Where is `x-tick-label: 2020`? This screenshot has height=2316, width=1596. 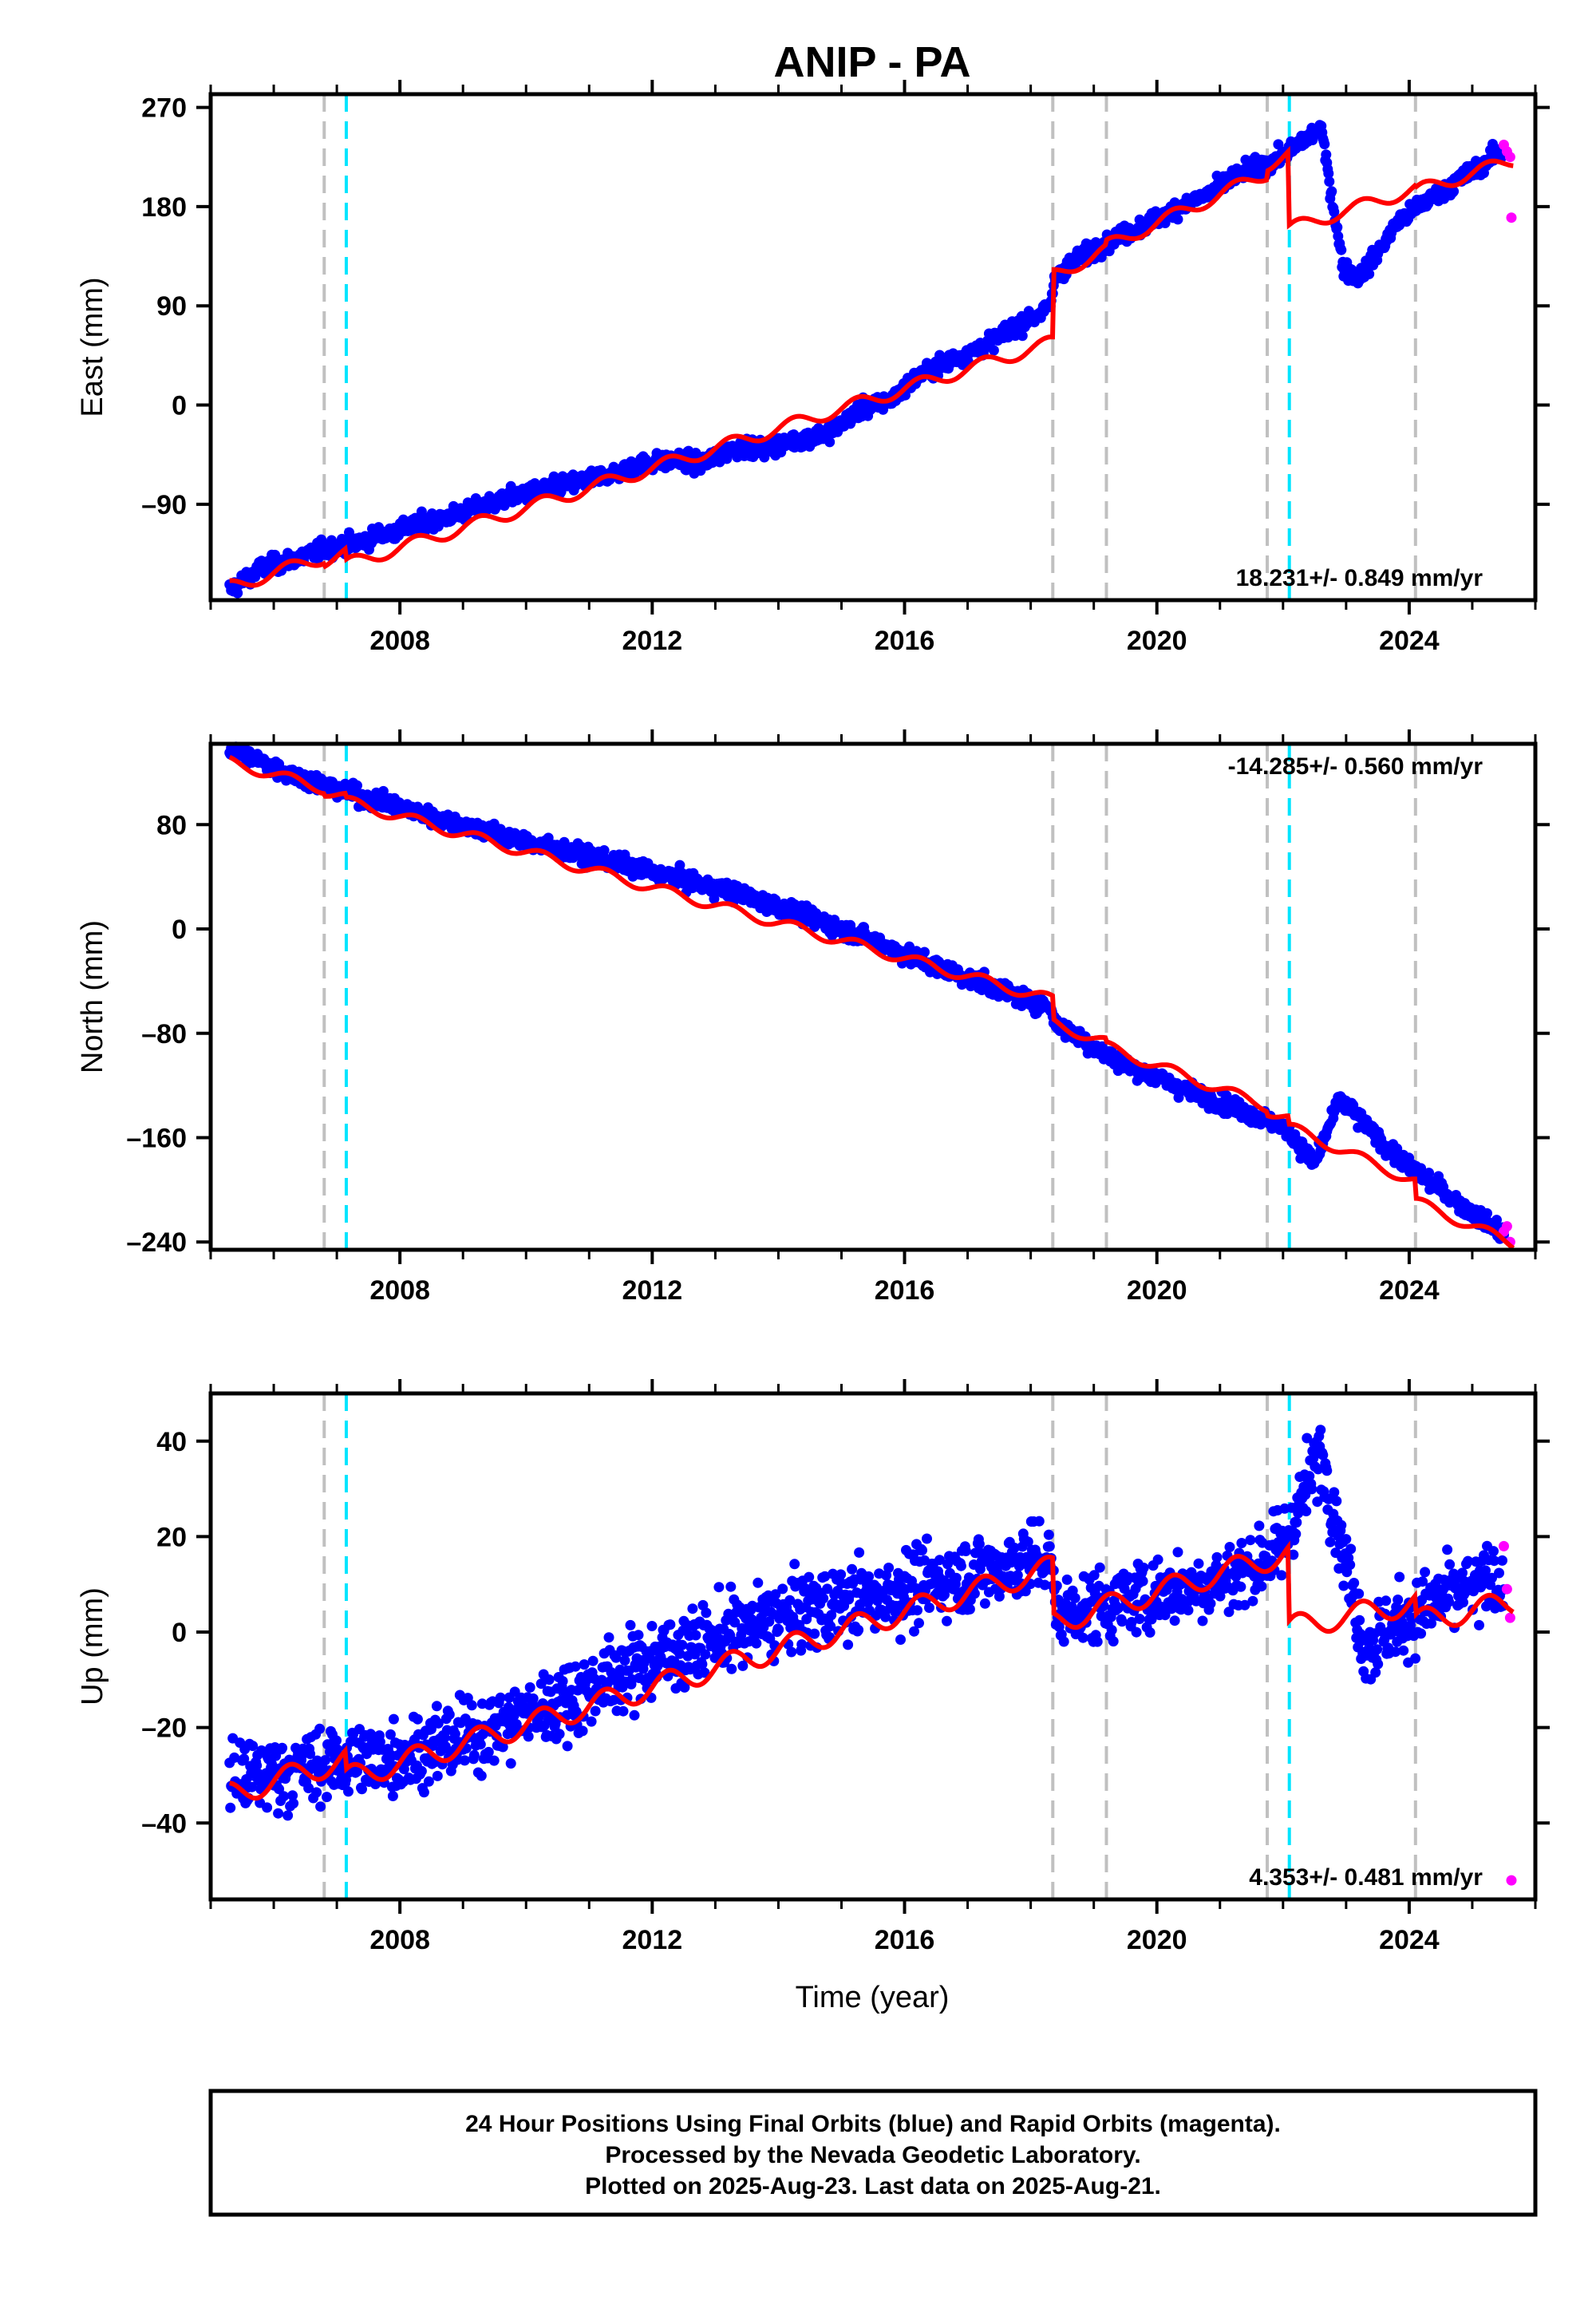
x-tick-label: 2020 is located at coordinates (1157, 641).